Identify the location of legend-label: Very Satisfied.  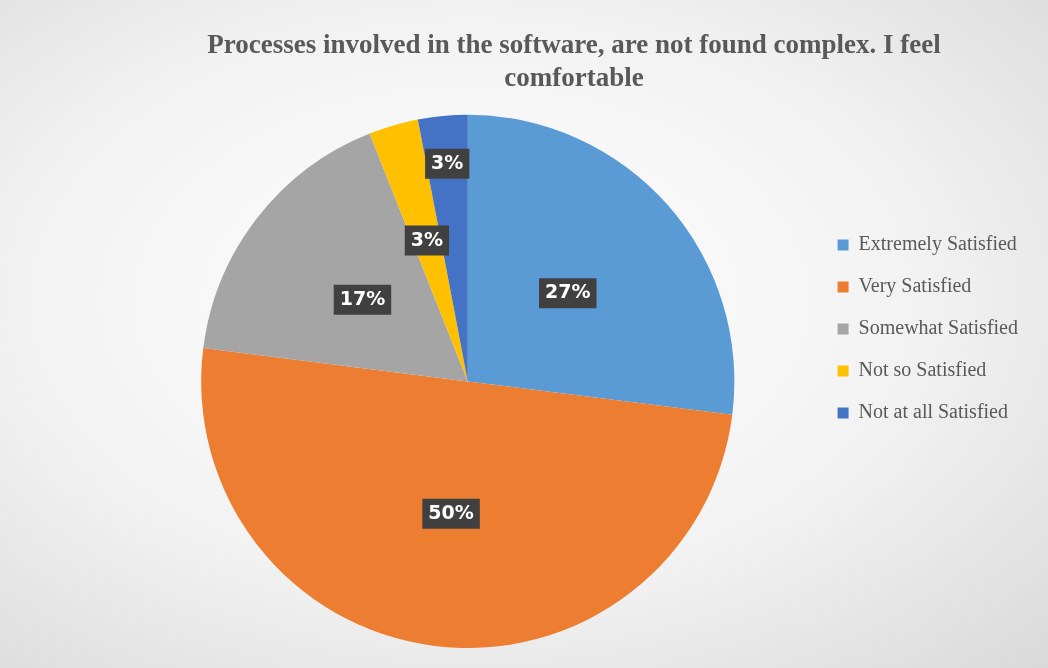
(915, 286).